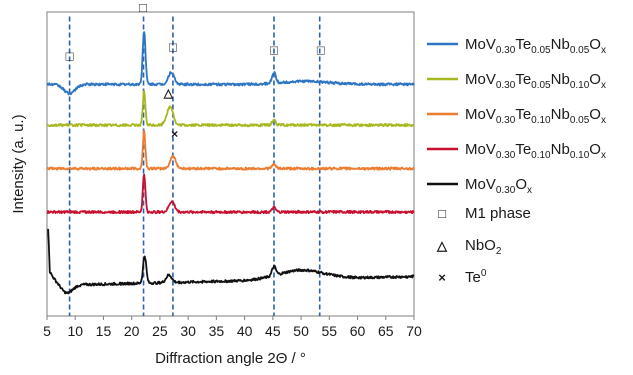 Image resolution: width=633 pixels, height=375 pixels. What do you see at coordinates (217, 331) in the screenshot?
I see `x-tick-label: 35` at bounding box center [217, 331].